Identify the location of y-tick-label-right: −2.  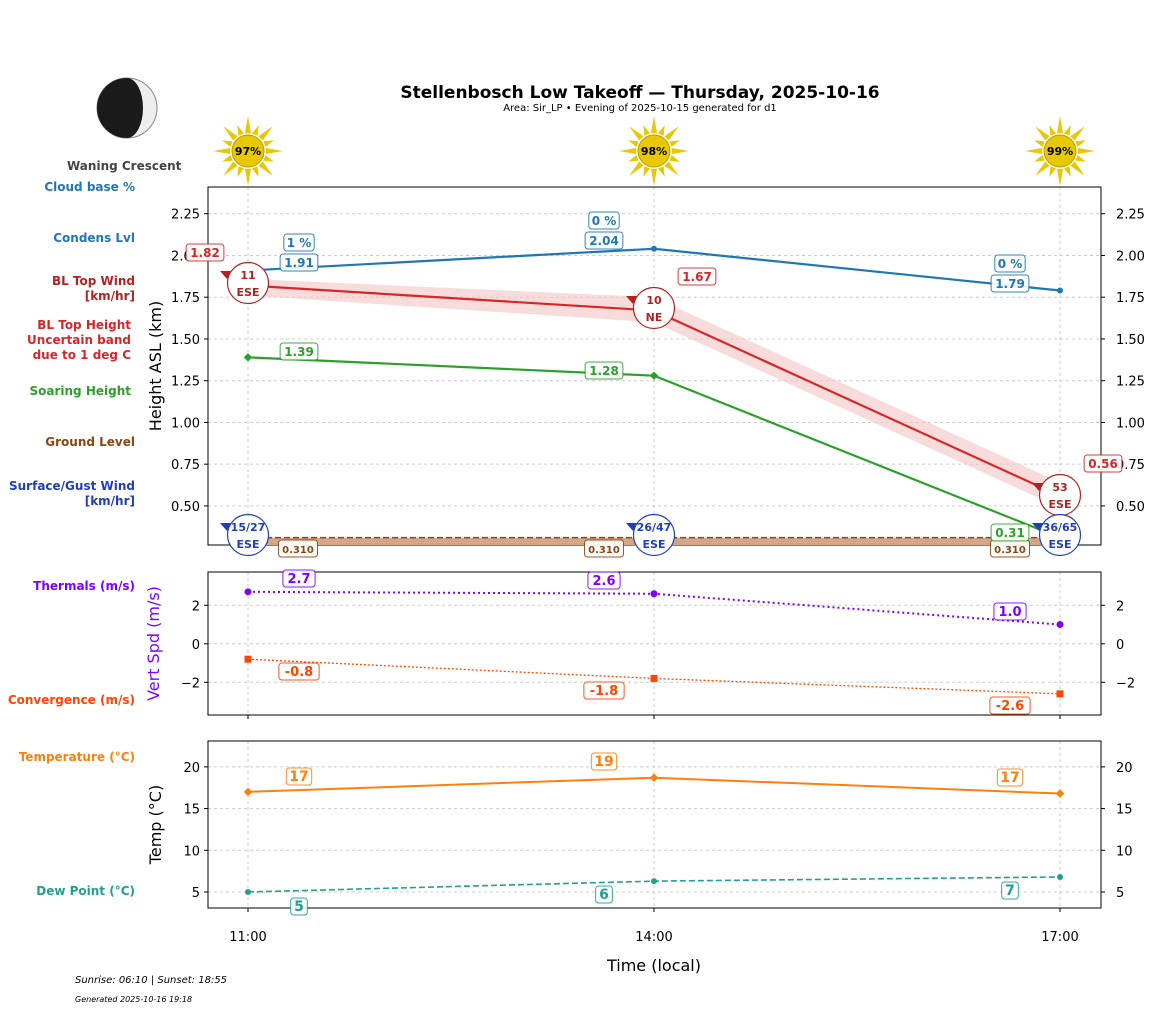
(1125, 683).